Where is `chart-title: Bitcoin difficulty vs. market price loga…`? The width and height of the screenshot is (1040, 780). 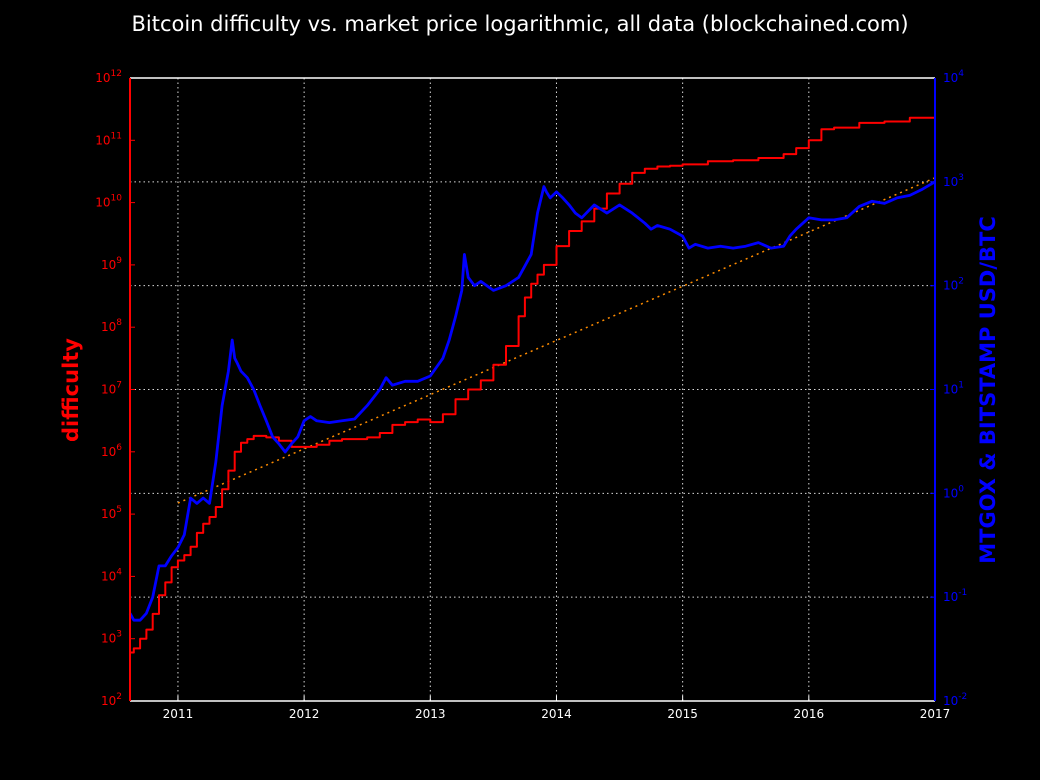 chart-title: Bitcoin difficulty vs. market price loga… is located at coordinates (519, 24).